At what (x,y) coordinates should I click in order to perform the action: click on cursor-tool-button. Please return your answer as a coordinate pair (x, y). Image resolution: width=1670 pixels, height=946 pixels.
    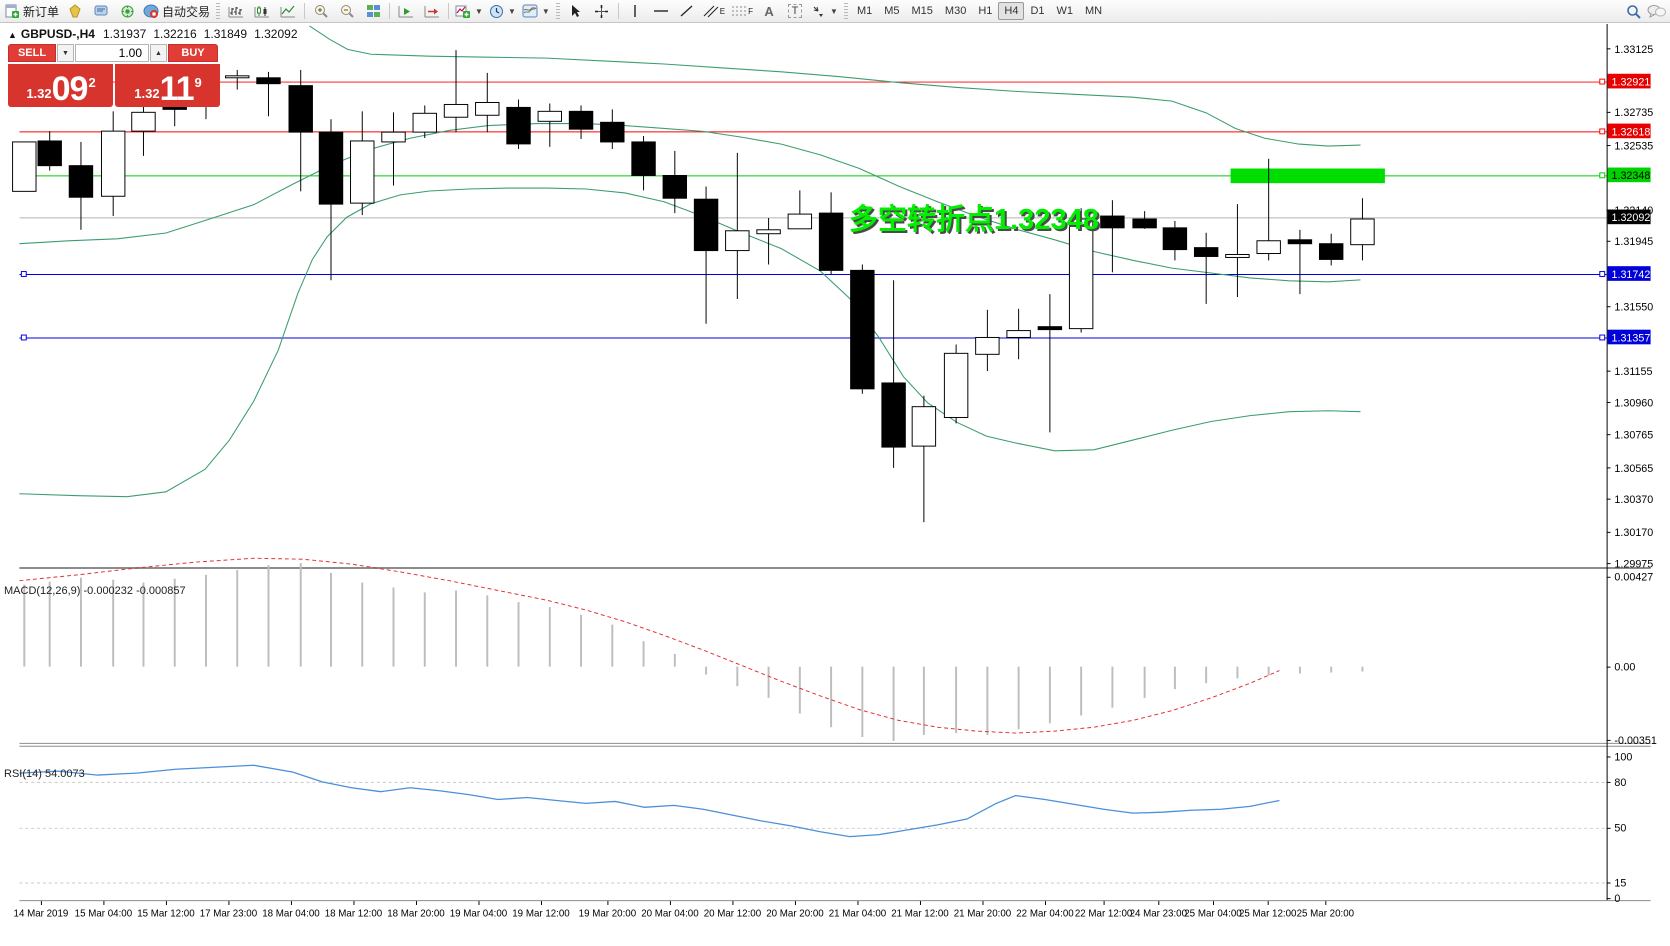
    Looking at the image, I should click on (576, 11).